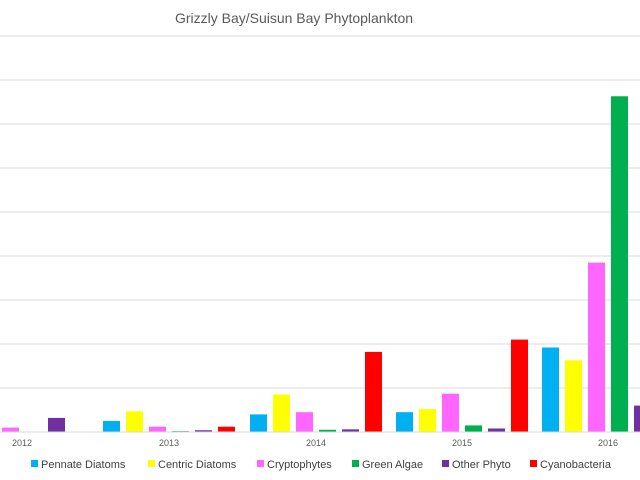  Describe the element at coordinates (427, 420) in the screenshot. I see `bar-centric-diatoms-2015` at that location.